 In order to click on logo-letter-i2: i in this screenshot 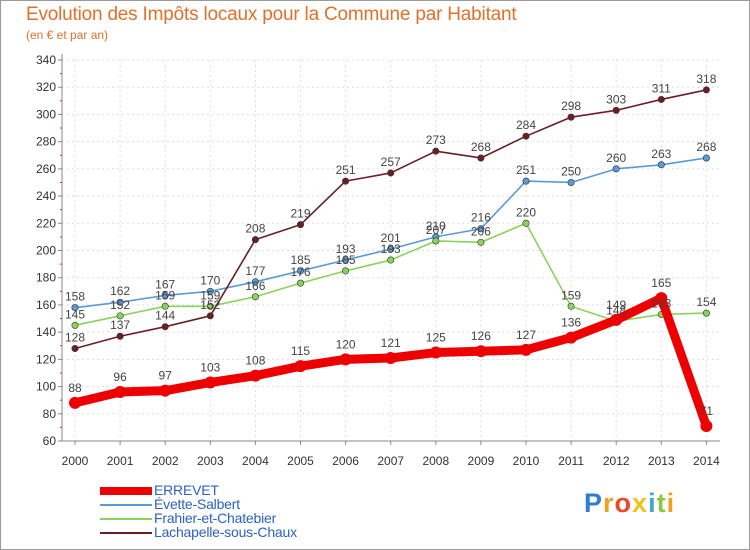, I will do `click(671, 503)`.